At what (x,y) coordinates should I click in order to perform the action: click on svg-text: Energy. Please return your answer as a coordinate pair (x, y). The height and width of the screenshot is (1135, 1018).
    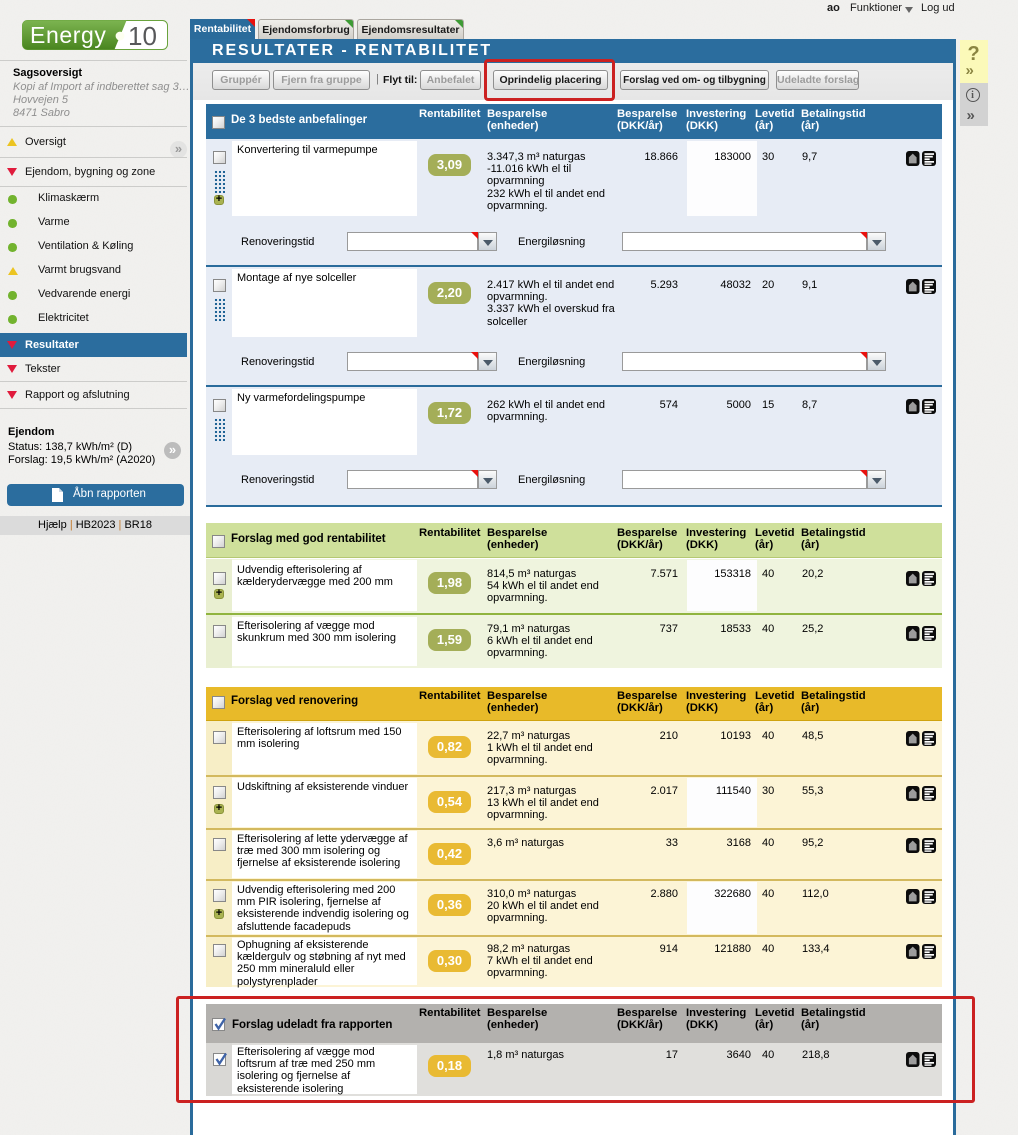
    Looking at the image, I should click on (68, 35).